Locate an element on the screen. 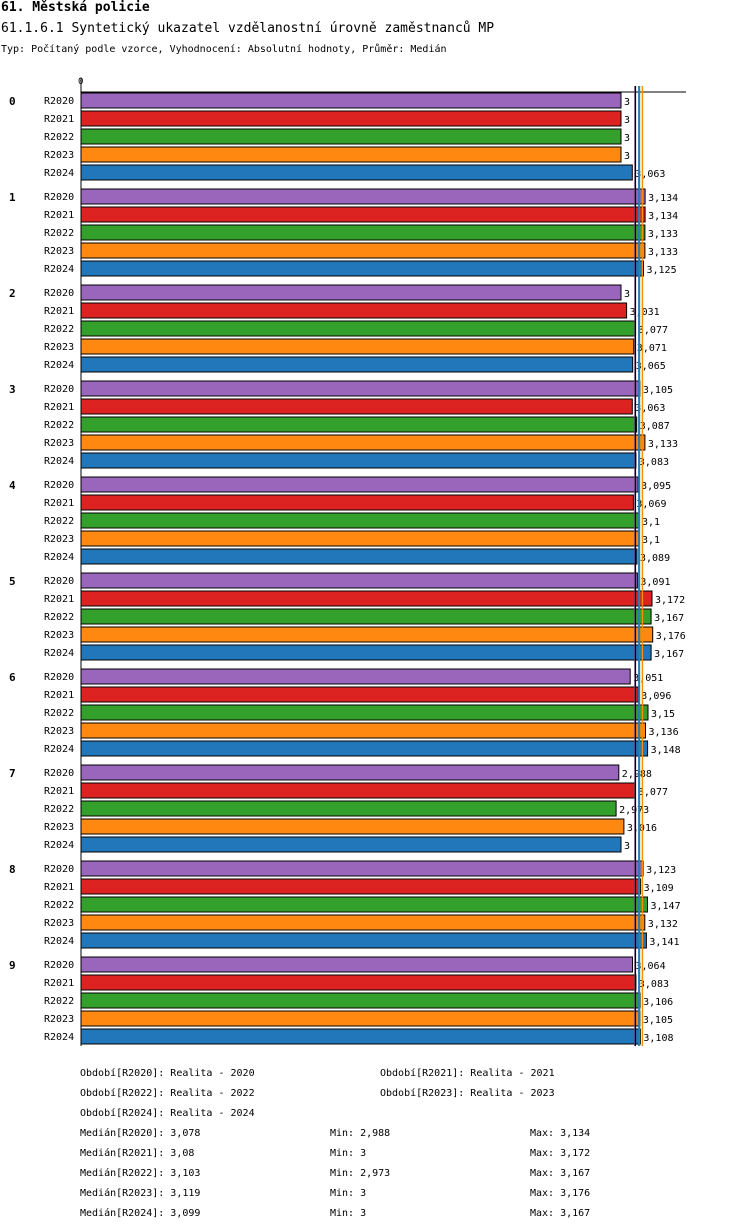 Image resolution: width=750 pixels, height=1232 pixels. value-label: 3,083 is located at coordinates (654, 984).